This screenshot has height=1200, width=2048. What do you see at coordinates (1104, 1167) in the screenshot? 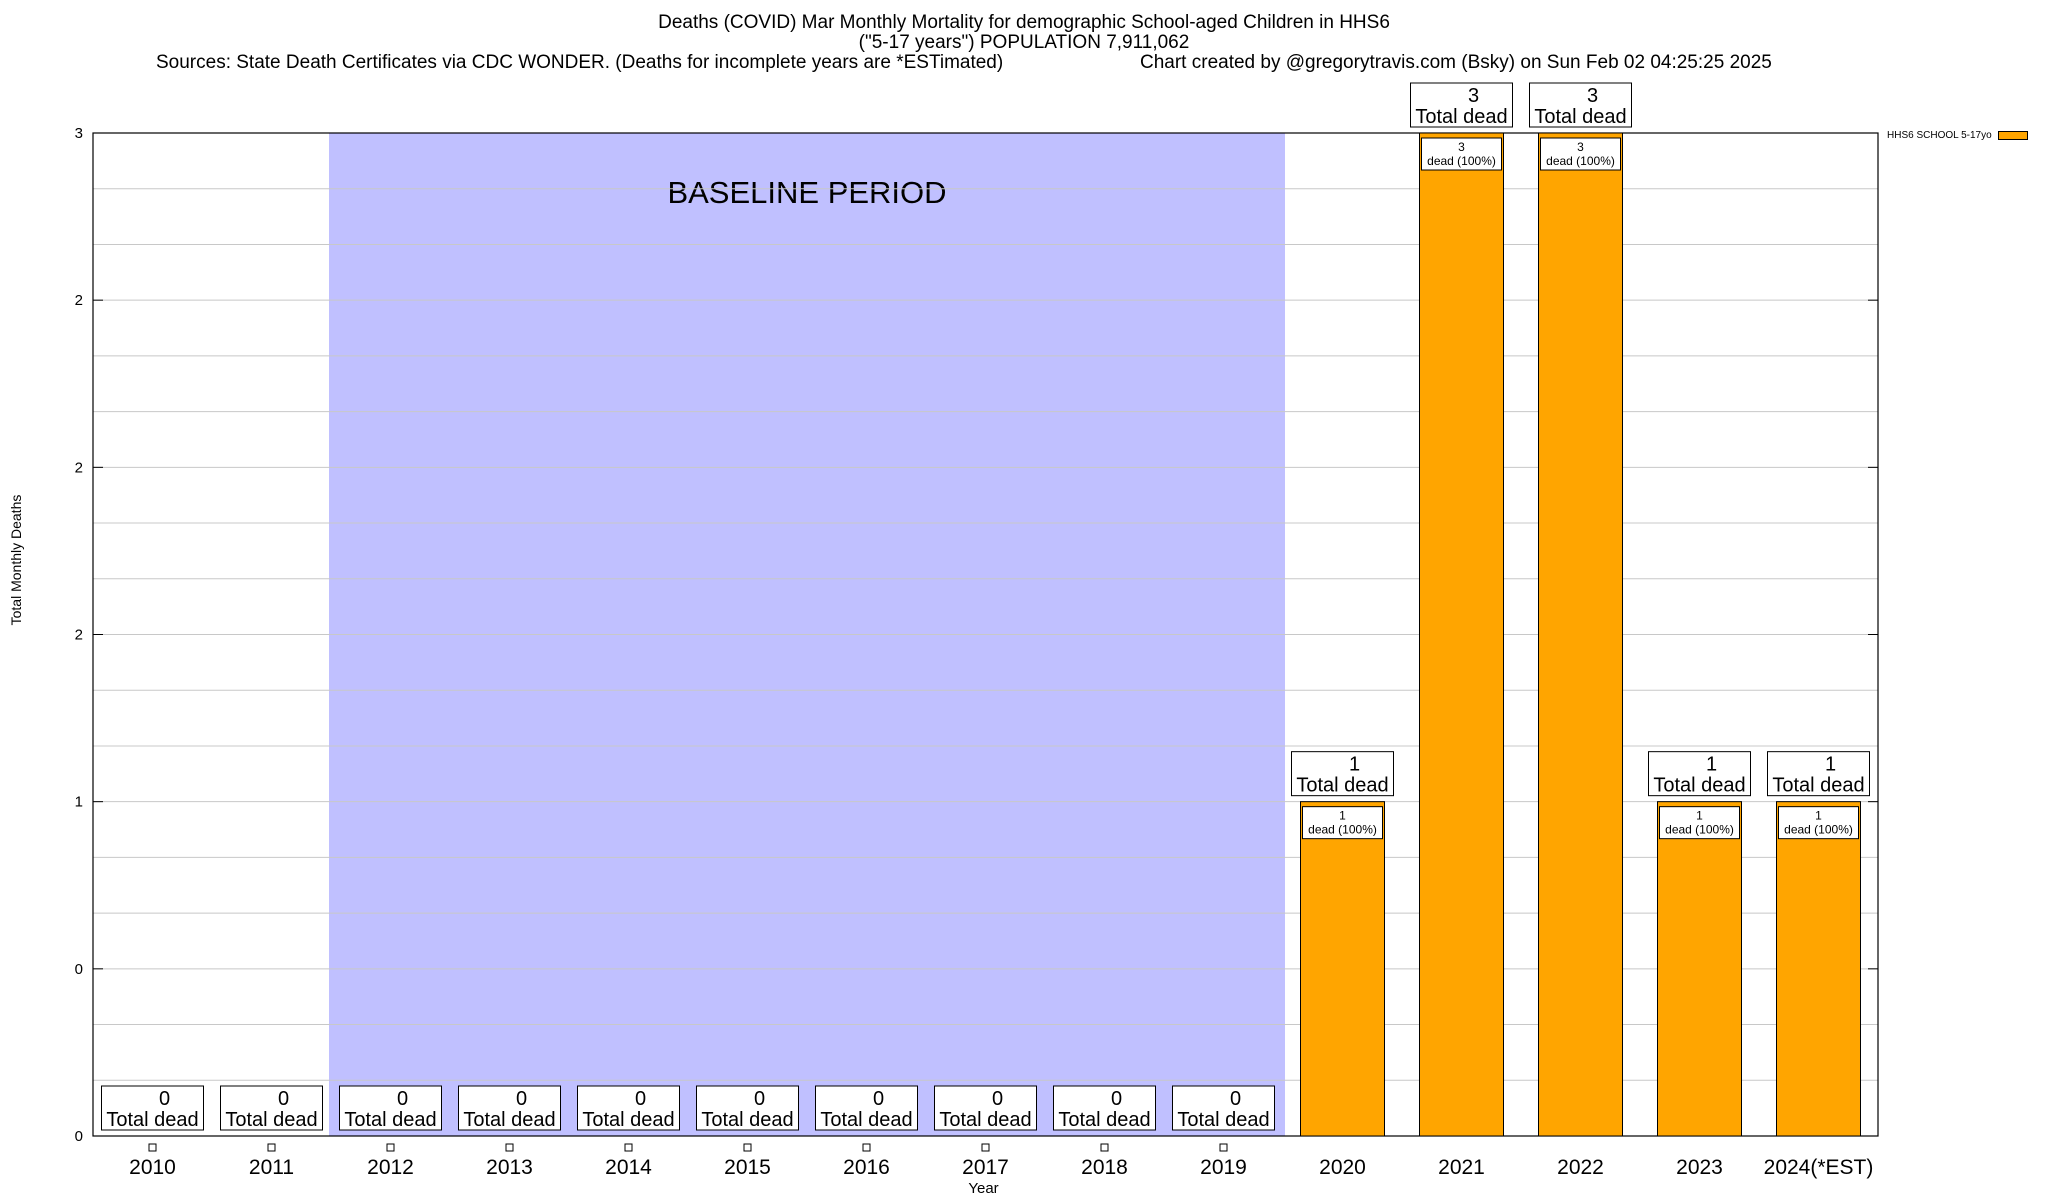
I see `x-tick-label: 2018` at bounding box center [1104, 1167].